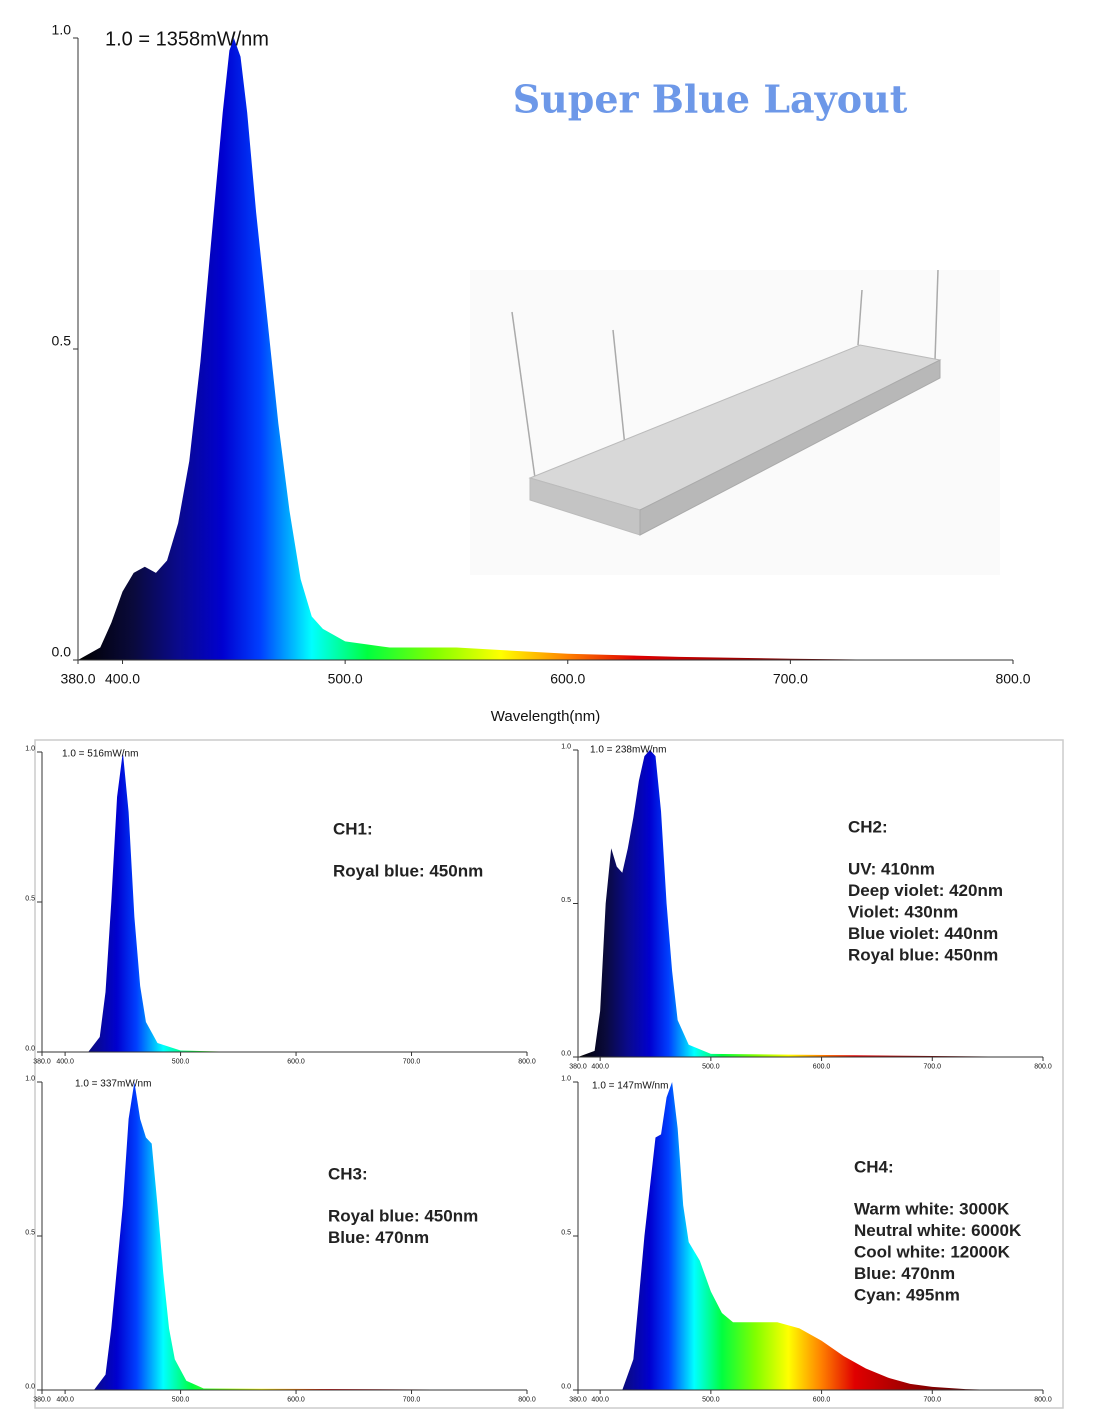  Describe the element at coordinates (868, 826) in the screenshot. I see `channel-heading: CH2:` at that location.